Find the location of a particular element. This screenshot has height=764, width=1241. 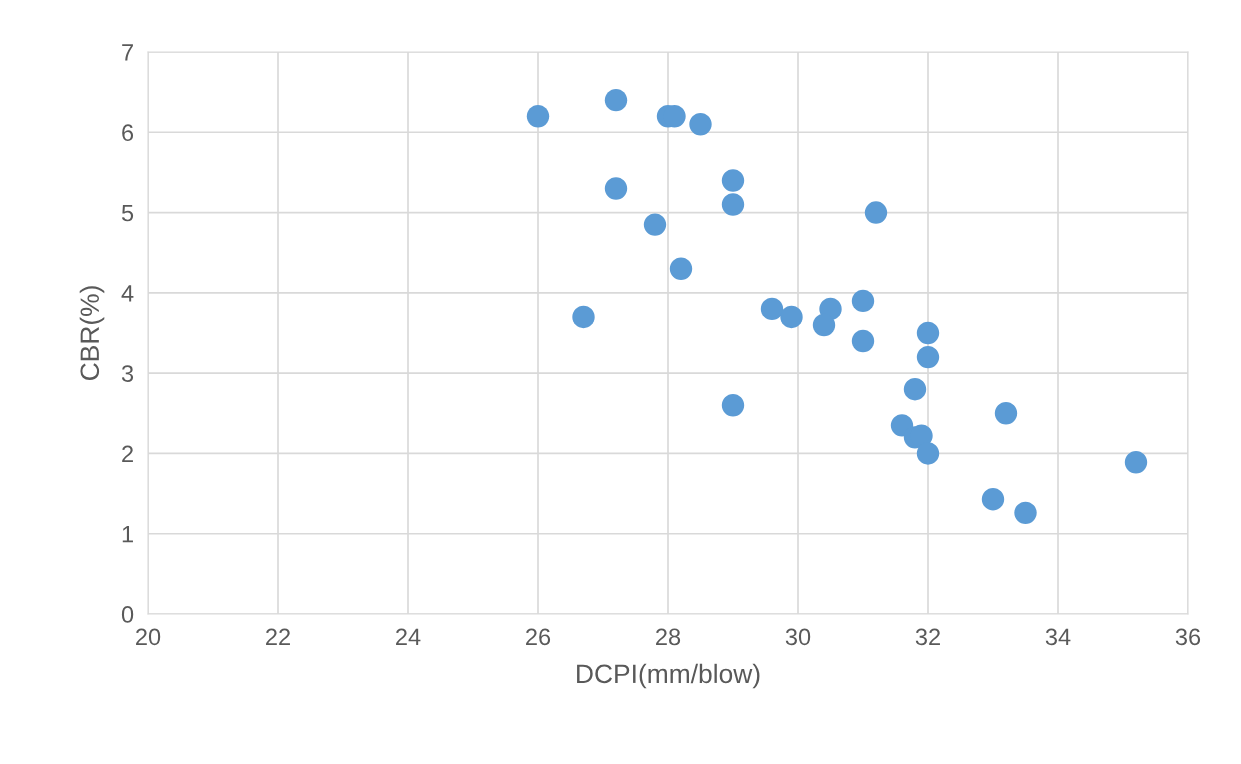

y-tick-label: 2 is located at coordinates (127, 453).